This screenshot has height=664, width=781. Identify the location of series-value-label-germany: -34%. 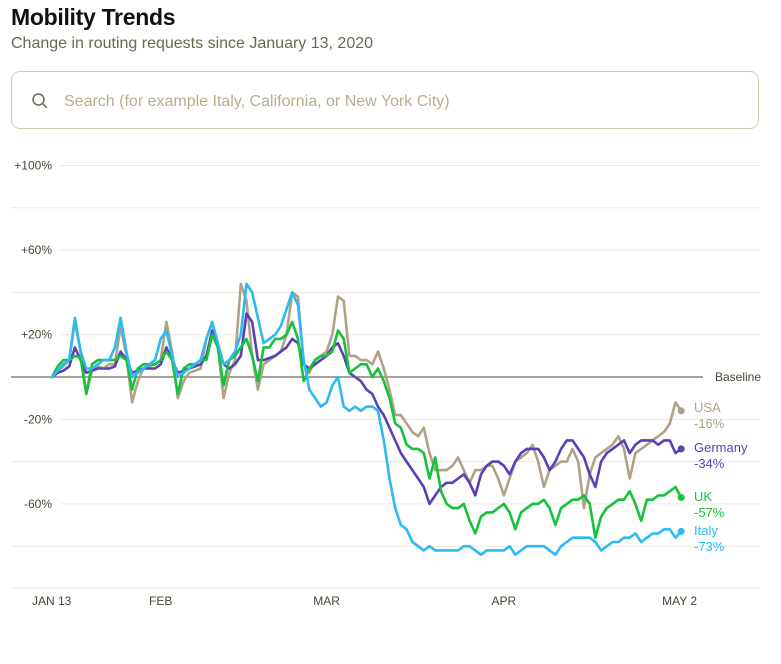
(709, 463).